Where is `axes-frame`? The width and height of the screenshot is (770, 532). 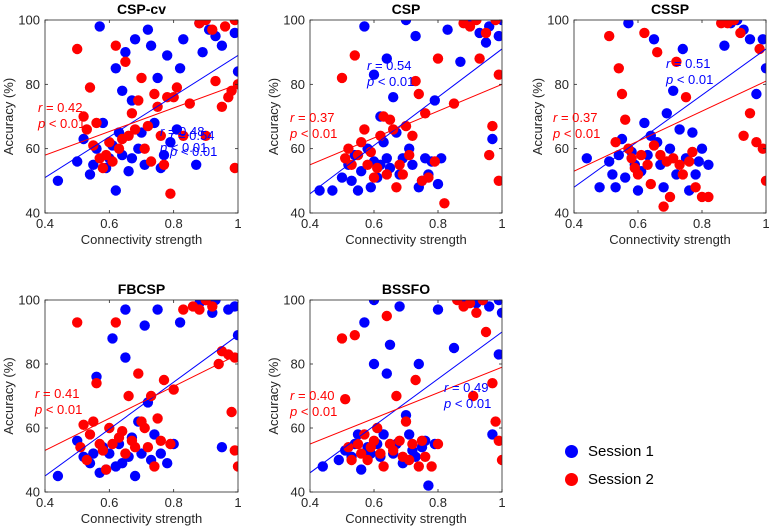
axes-frame is located at coordinates (141, 116).